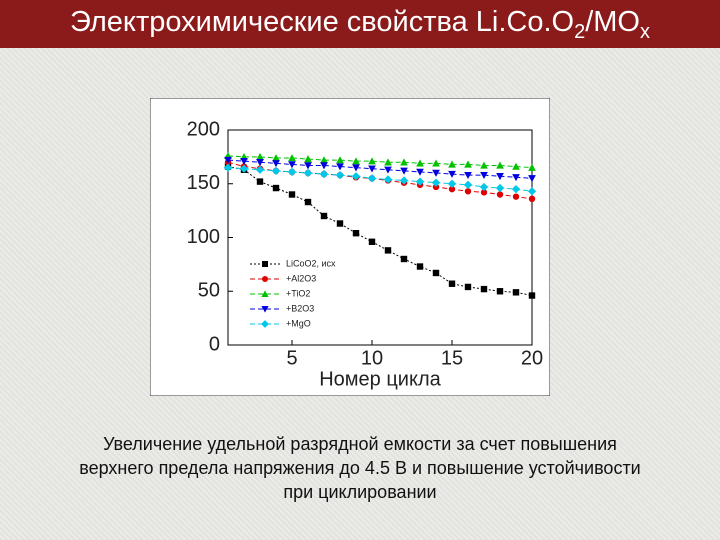  I want to click on x-tick-label: 15, so click(452, 358).